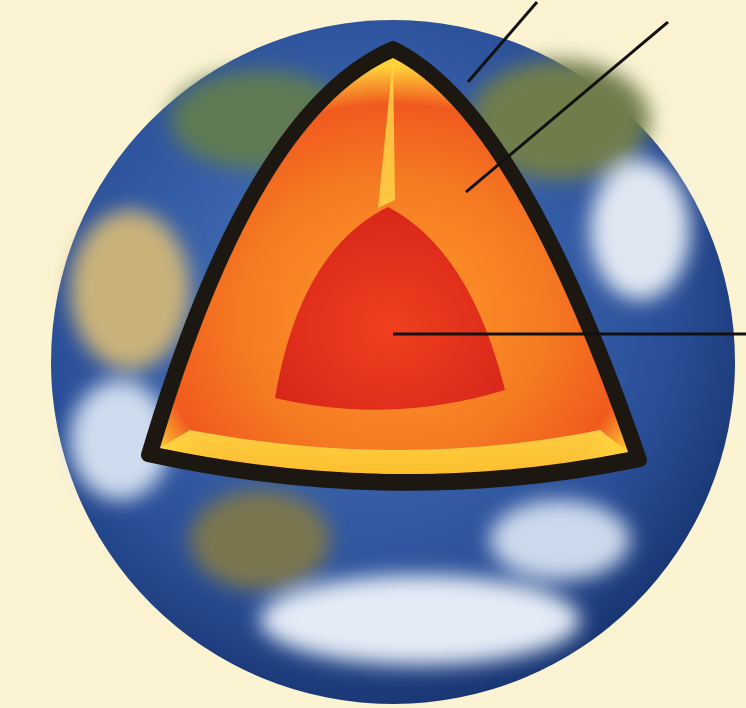 The image size is (746, 708). What do you see at coordinates (394, 452) in the screenshot?
I see `mantle-rim` at bounding box center [394, 452].